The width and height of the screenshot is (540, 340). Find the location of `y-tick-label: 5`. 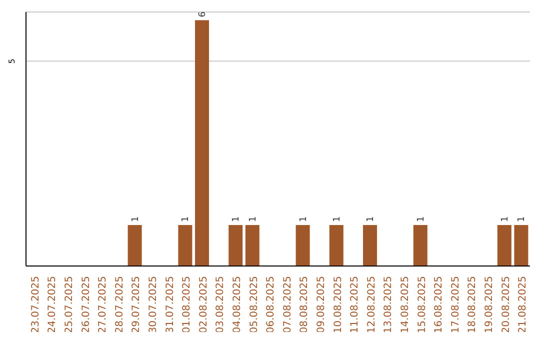

y-tick-label: 5 is located at coordinates (12, 61).